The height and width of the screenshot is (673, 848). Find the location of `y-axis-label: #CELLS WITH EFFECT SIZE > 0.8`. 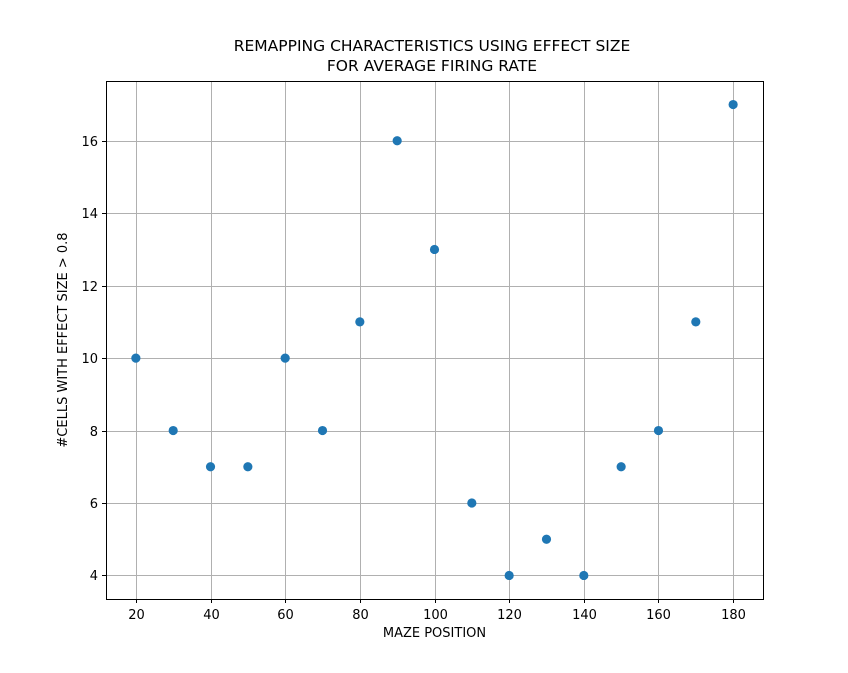

y-axis-label: #CELLS WITH EFFECT SIZE > 0.8 is located at coordinates (63, 340).